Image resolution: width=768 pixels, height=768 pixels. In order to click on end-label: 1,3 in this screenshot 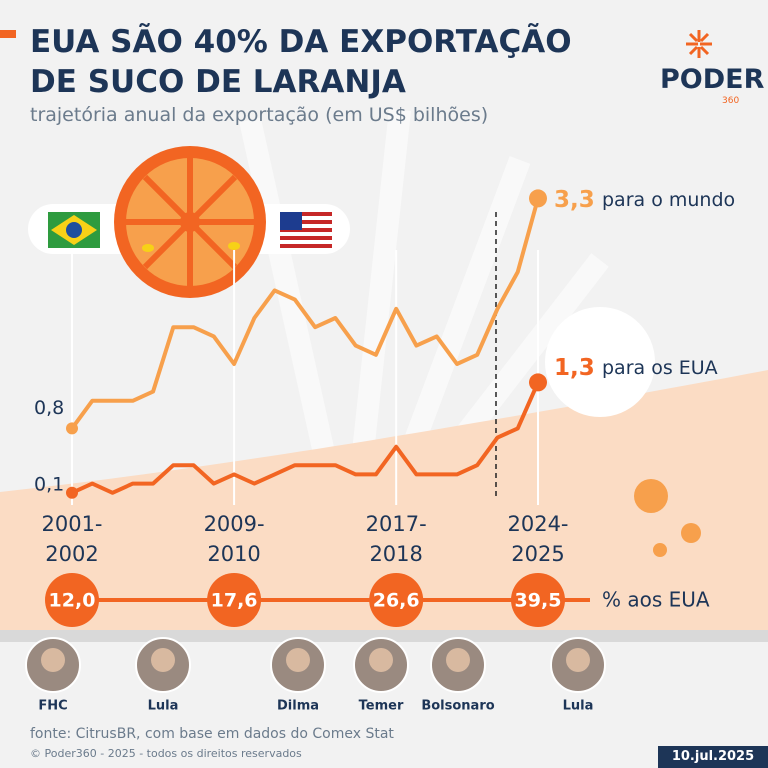, I will do `click(574, 368)`.